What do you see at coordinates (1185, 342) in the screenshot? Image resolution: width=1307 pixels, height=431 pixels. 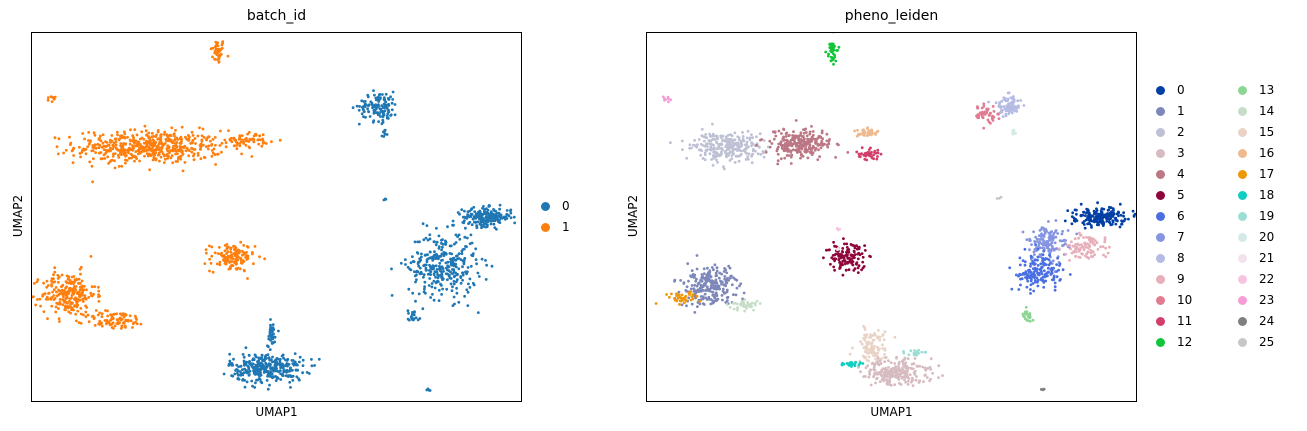 I see `legend-label: 12` at bounding box center [1185, 342].